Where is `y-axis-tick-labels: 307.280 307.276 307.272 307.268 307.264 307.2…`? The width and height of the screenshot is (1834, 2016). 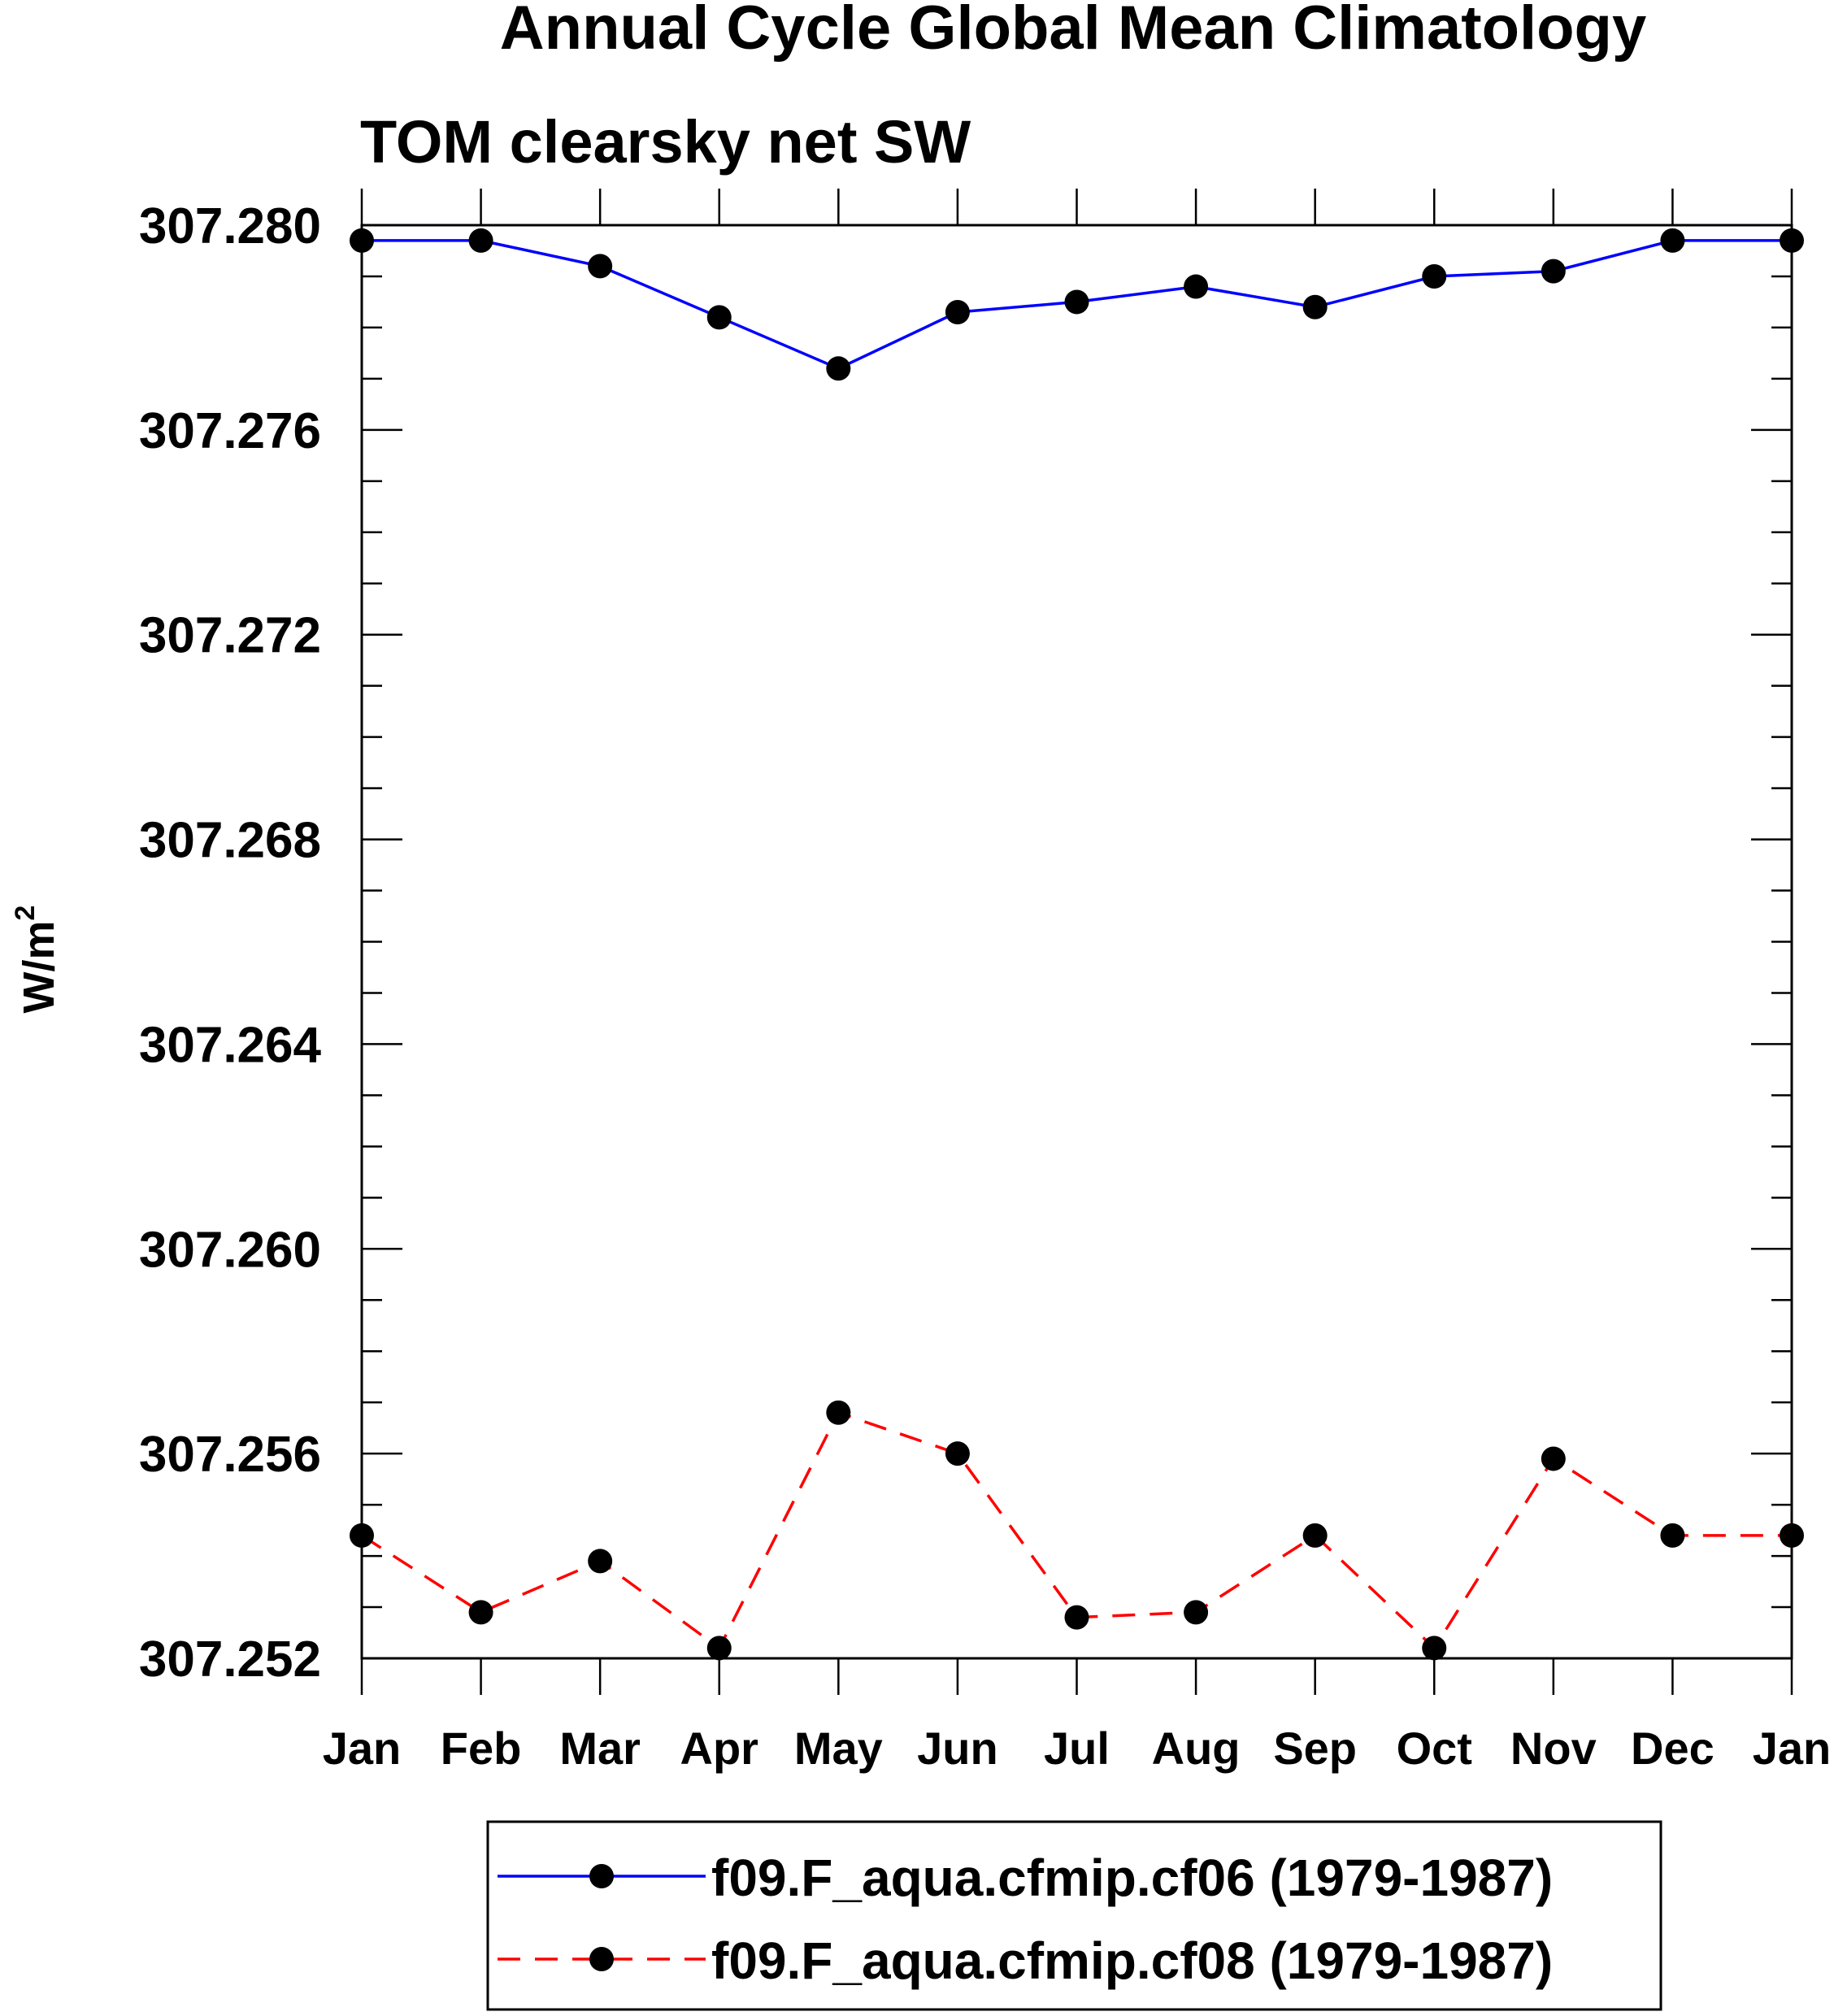 y-axis-tick-labels: 307.280 307.276 307.272 307.268 307.264 307.2… is located at coordinates (230, 943).